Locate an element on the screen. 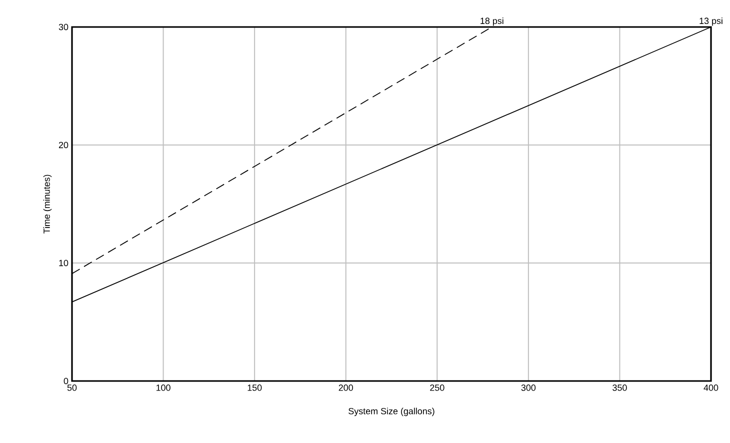  x-tick-label: 100 is located at coordinates (163, 387).